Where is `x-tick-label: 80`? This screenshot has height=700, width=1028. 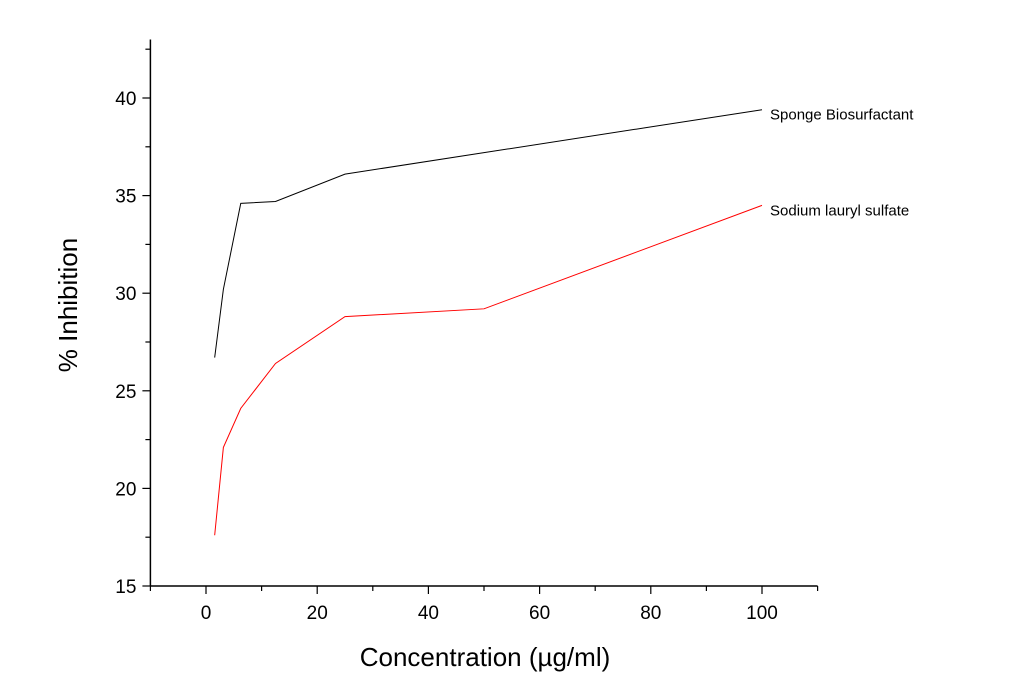 x-tick-label: 80 is located at coordinates (650, 613).